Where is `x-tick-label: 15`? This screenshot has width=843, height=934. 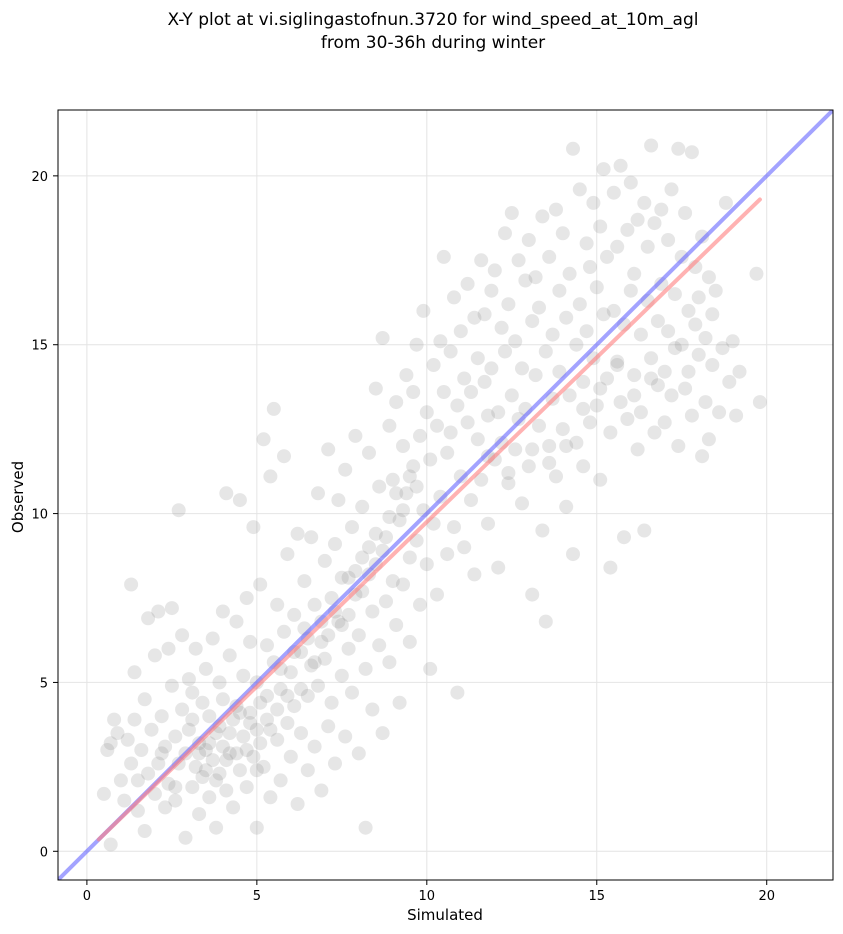 x-tick-label: 15 is located at coordinates (596, 896).